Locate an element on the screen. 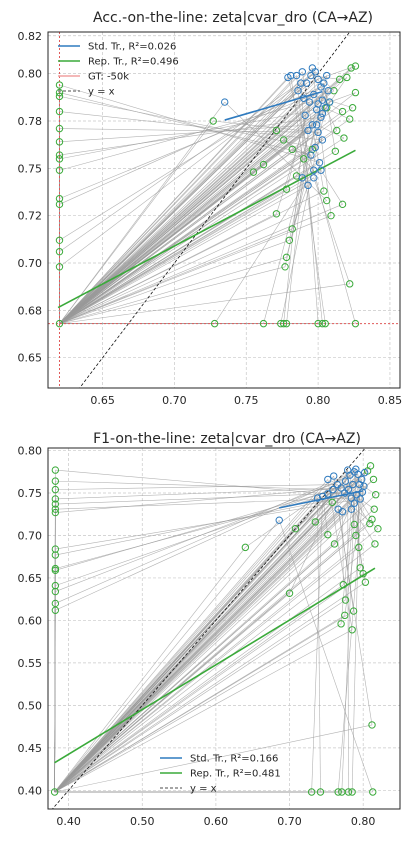 Image resolution: width=415 pixels, height=842 pixels. y-tick-label: 0.75 is located at coordinates (30, 168).